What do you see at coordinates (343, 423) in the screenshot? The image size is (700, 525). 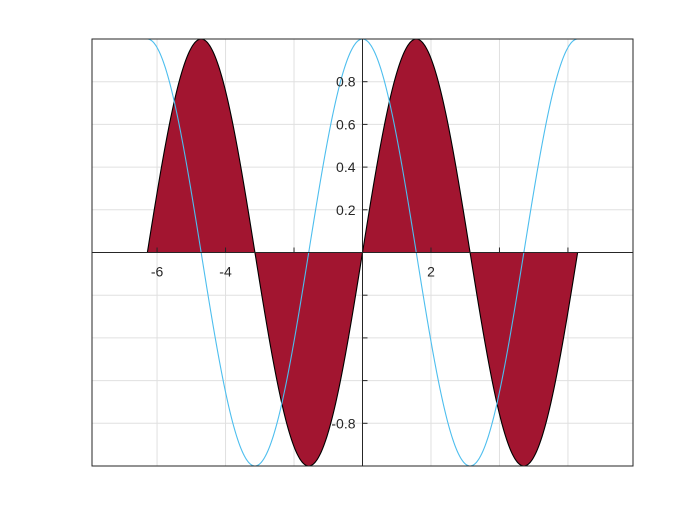 I see `y-tick-label: -0.8` at bounding box center [343, 423].